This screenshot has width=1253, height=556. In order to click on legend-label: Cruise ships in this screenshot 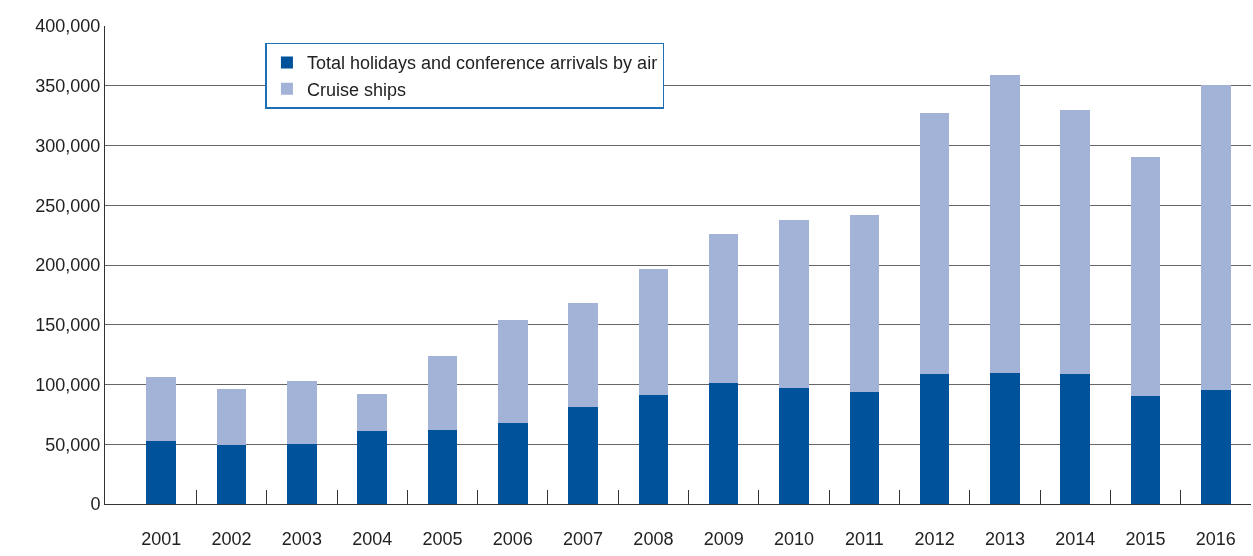, I will do `click(356, 89)`.